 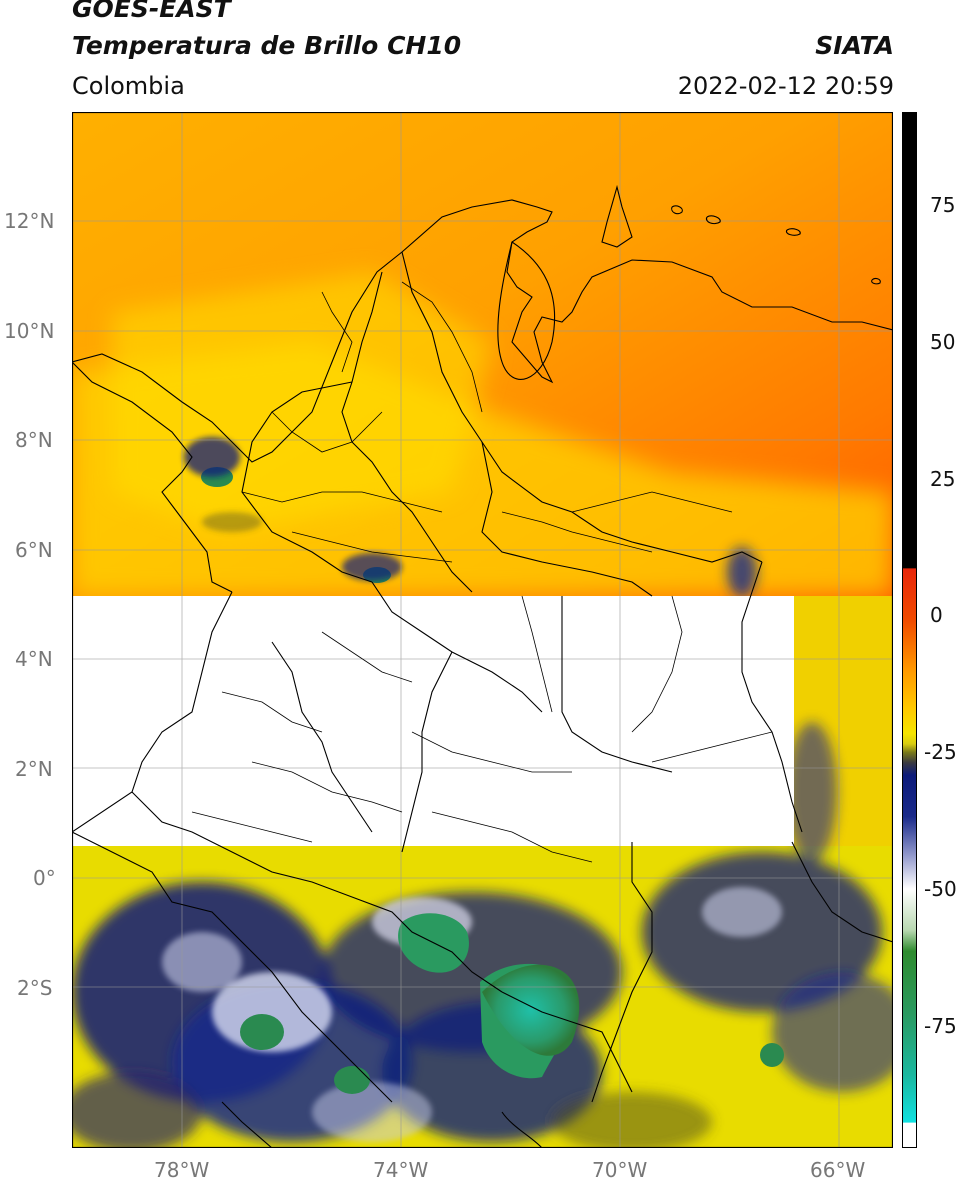 What do you see at coordinates (909, 630) in the screenshot?
I see `temperature-colorbar` at bounding box center [909, 630].